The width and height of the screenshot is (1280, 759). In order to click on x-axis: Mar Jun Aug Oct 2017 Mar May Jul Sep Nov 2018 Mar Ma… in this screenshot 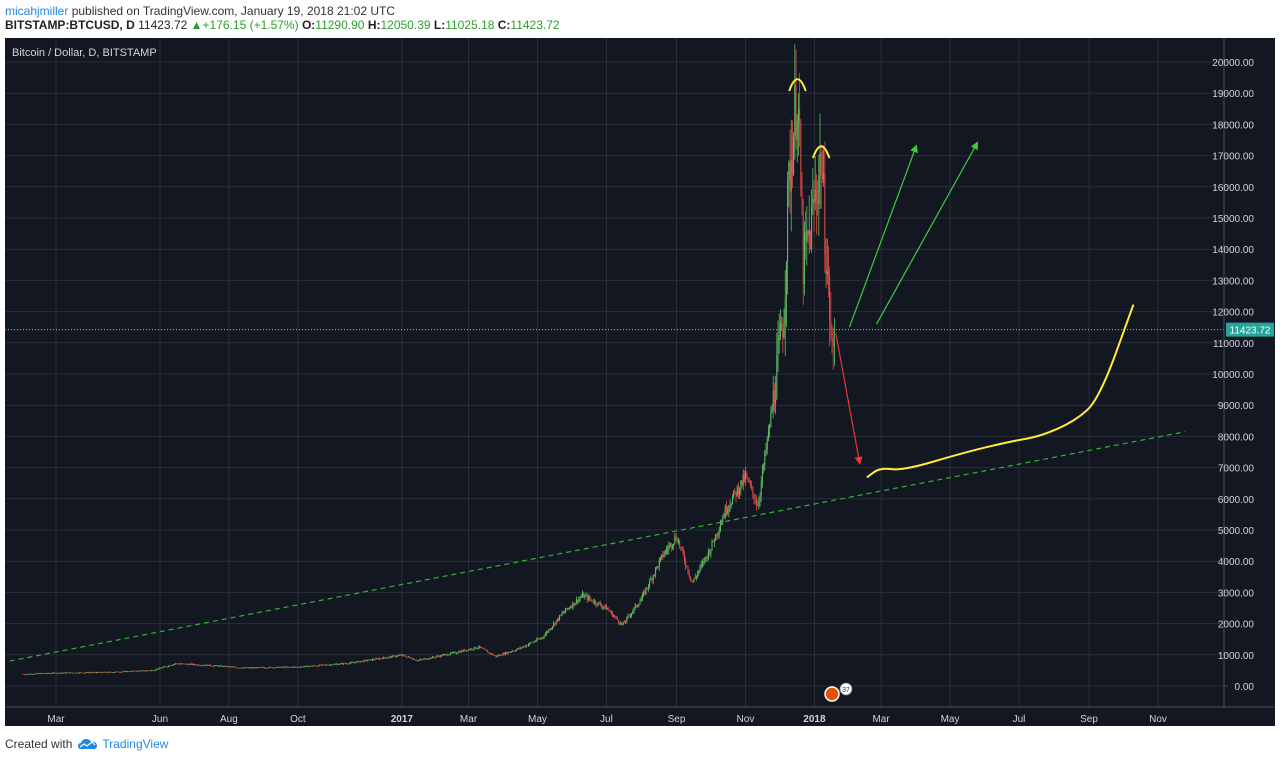, I will do `click(607, 719)`.